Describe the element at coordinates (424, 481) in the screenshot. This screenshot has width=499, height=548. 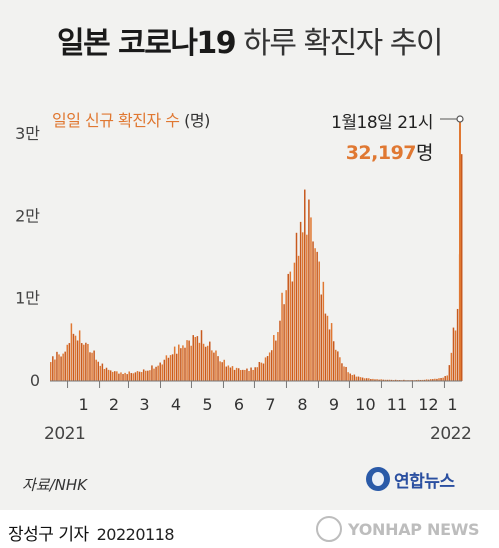
I see `yonhap-logo-text: 연합뉴스` at that location.